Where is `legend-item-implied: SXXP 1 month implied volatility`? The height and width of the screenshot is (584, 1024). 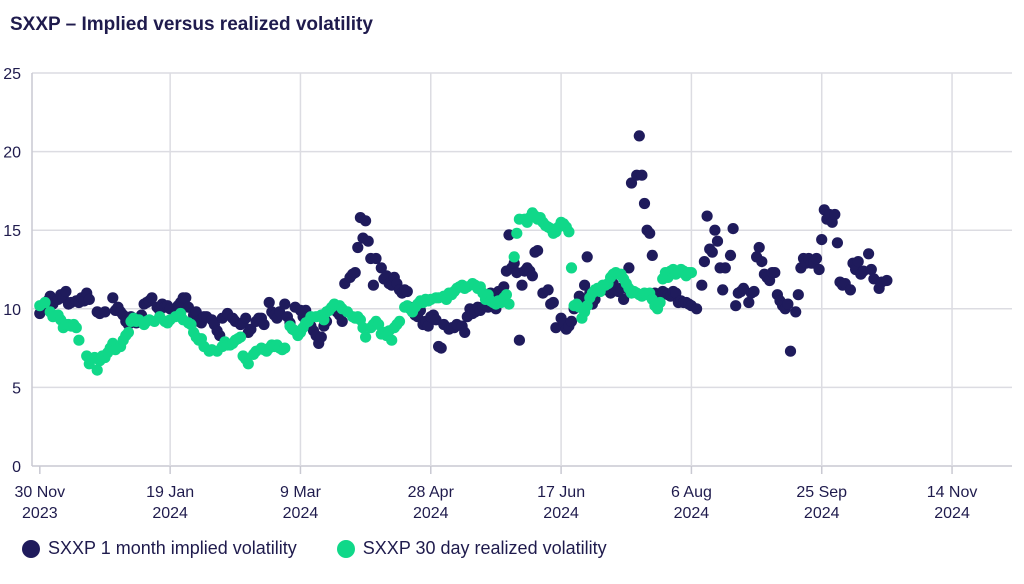
legend-item-implied: SXXP 1 month implied volatility is located at coordinates (159, 548).